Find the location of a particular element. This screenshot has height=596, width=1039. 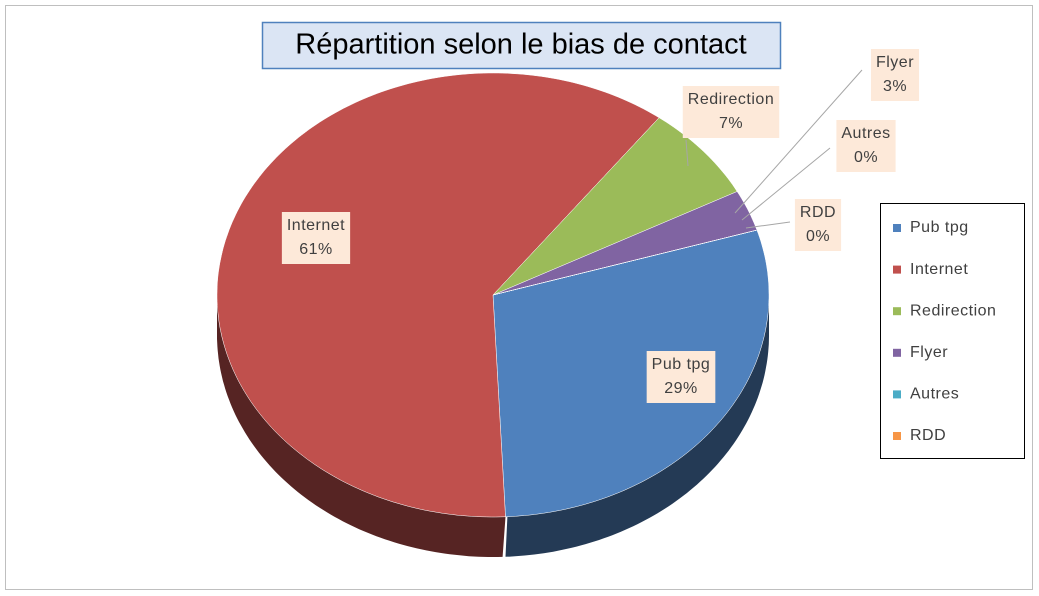

chart-title: Répartition selon le bias de contact is located at coordinates (520, 45).